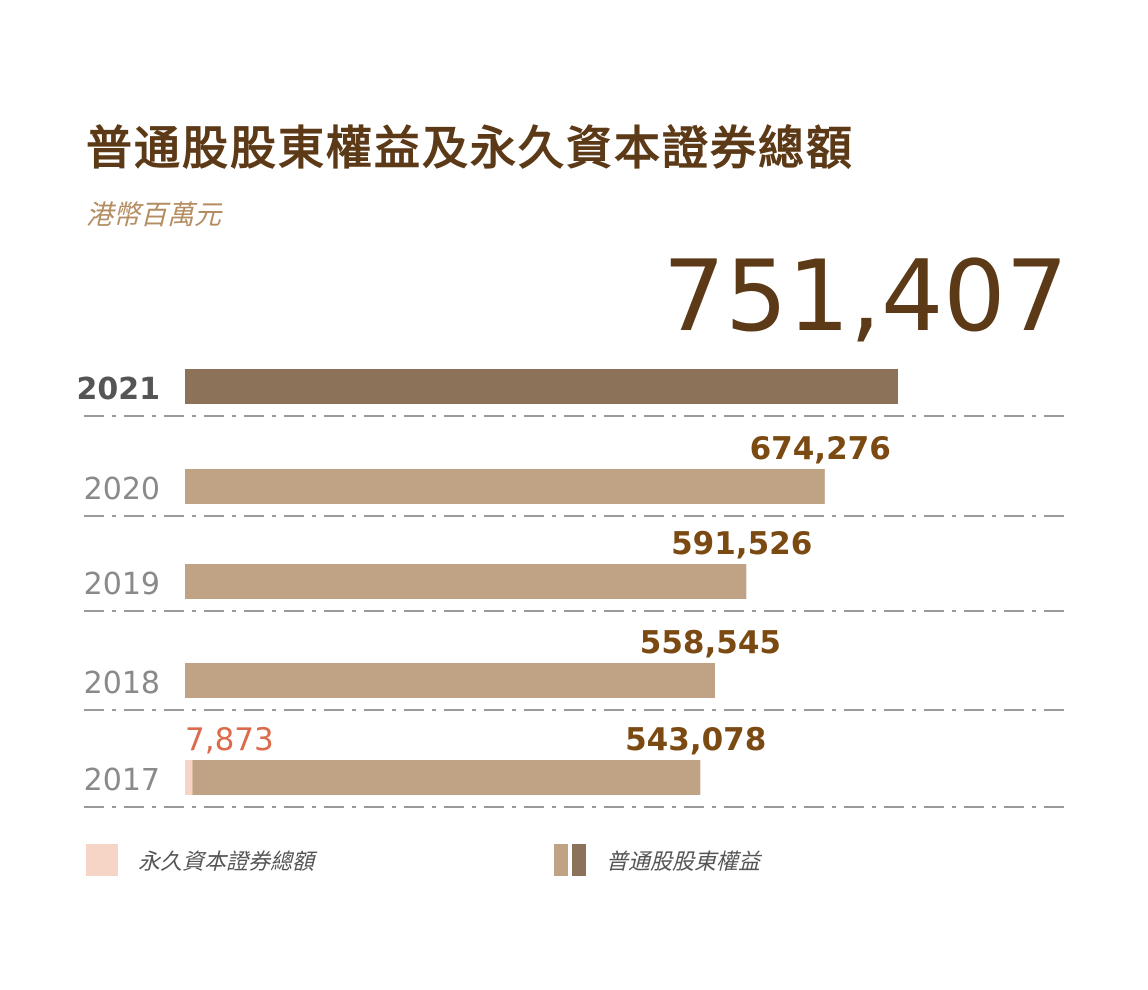  I want to click on chart-title: 普通股股東權益及永久資本證券總額, so click(470, 148).